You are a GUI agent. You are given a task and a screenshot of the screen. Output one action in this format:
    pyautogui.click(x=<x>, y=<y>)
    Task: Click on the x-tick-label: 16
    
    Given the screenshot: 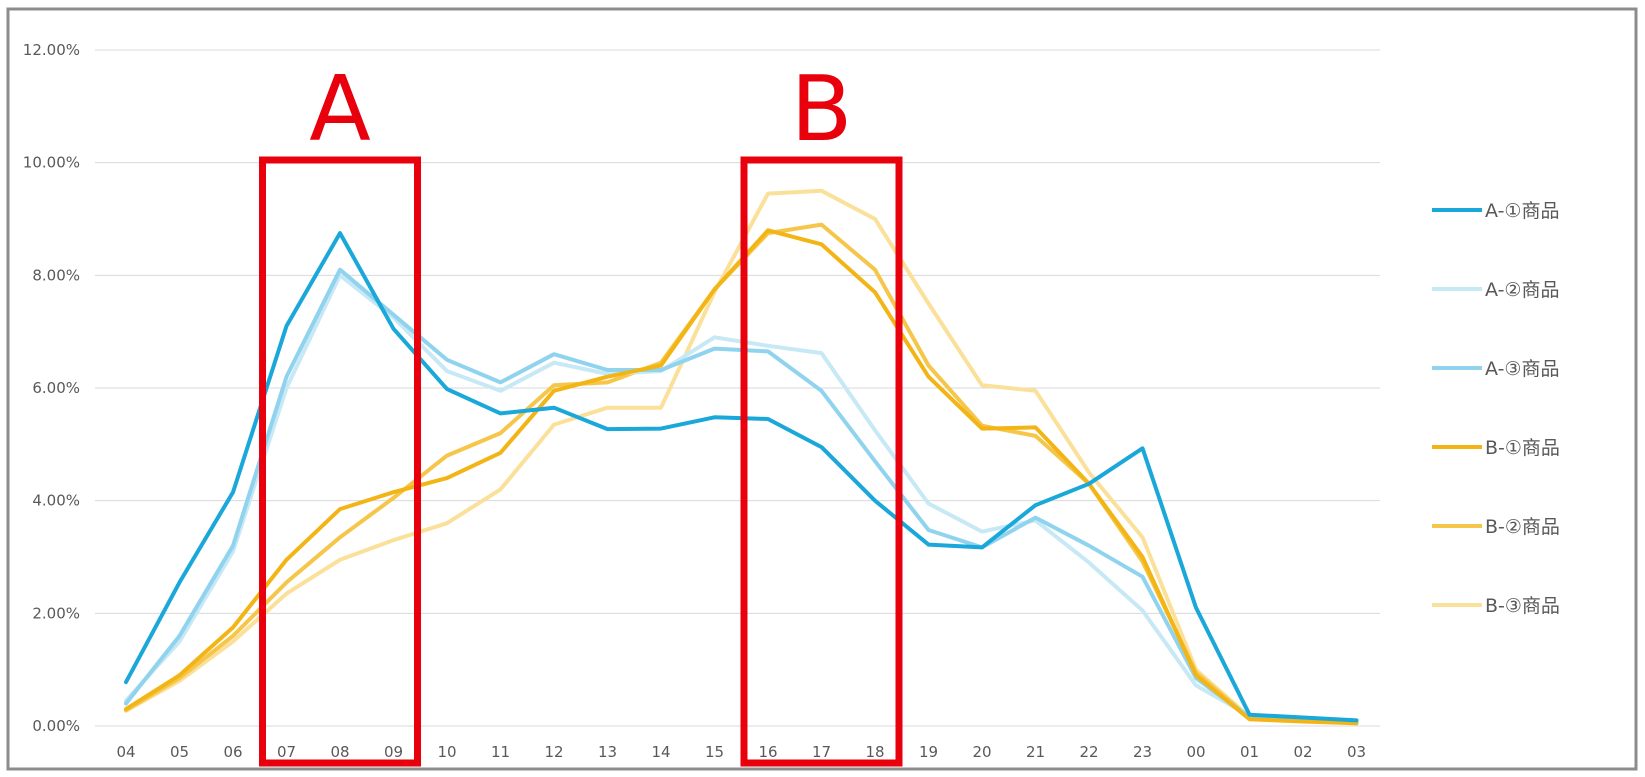 What is the action you would take?
    pyautogui.click(x=767, y=752)
    